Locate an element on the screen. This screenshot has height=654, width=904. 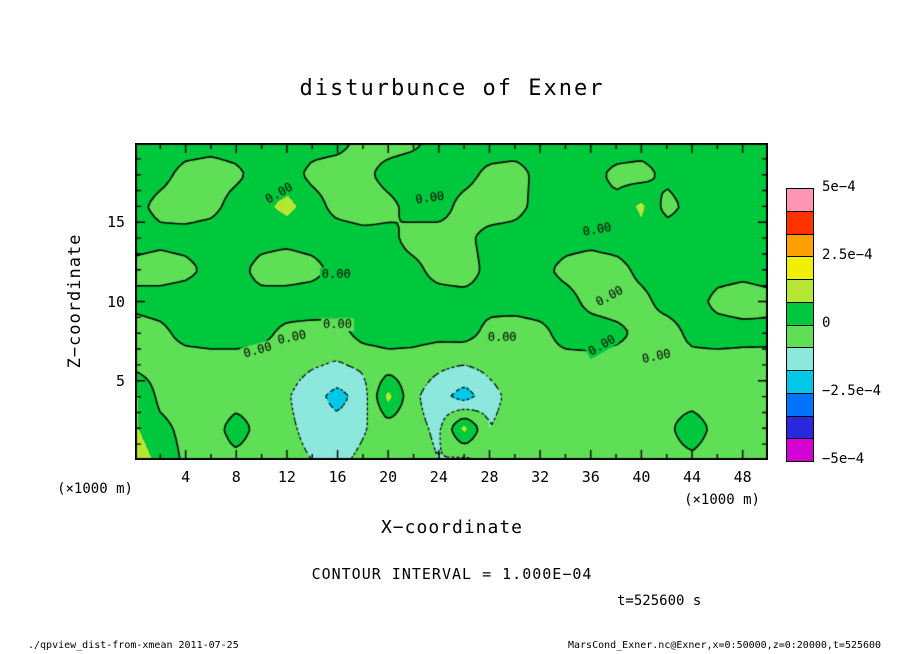
colorbar-tick-label: 2.5e−4 is located at coordinates (847, 255).